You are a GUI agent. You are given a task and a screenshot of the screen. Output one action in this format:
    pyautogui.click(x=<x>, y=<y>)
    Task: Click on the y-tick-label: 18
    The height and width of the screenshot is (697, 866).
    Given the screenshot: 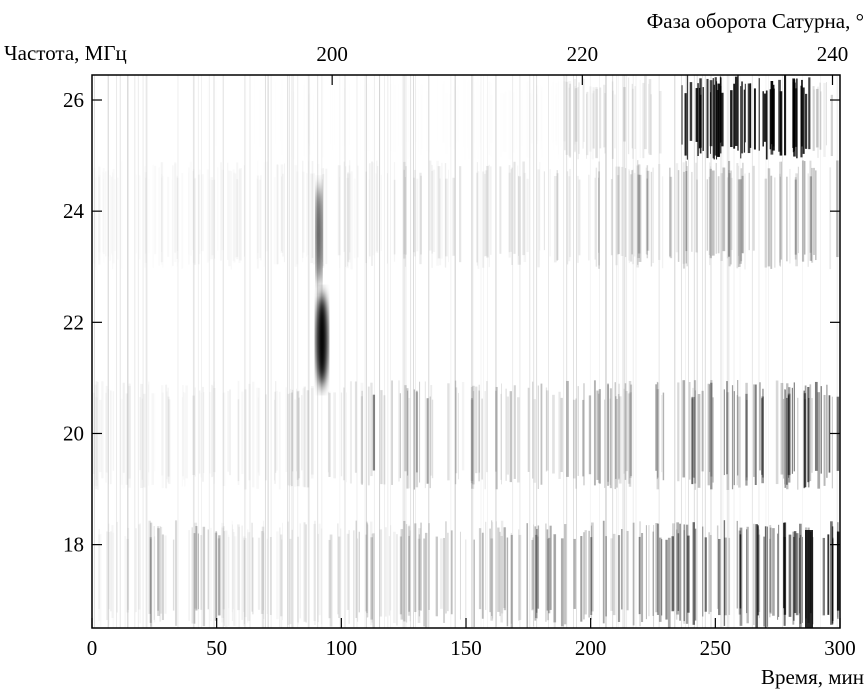 What is the action you would take?
    pyautogui.click(x=73, y=545)
    